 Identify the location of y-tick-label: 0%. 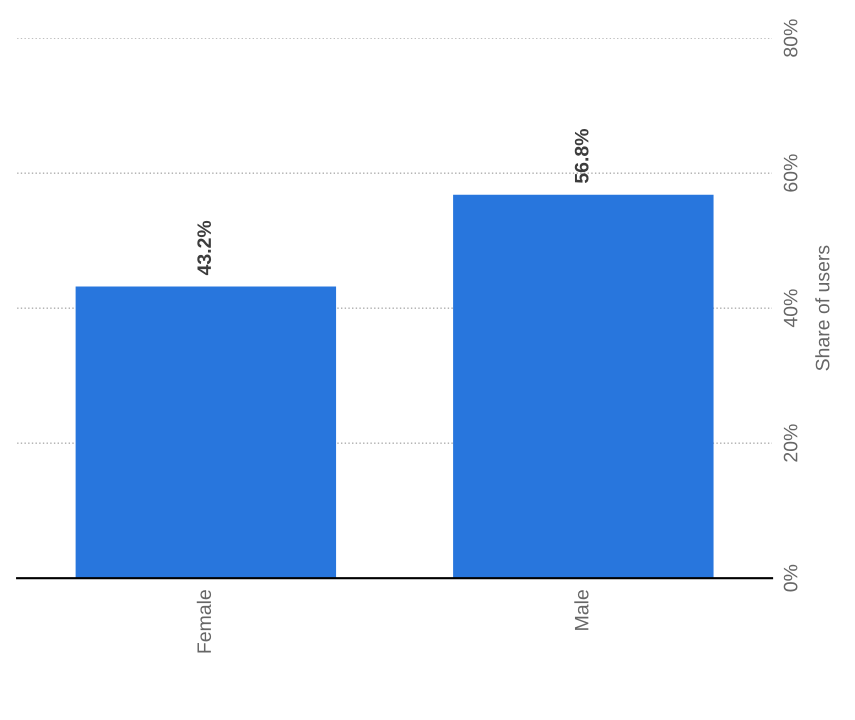
(791, 578).